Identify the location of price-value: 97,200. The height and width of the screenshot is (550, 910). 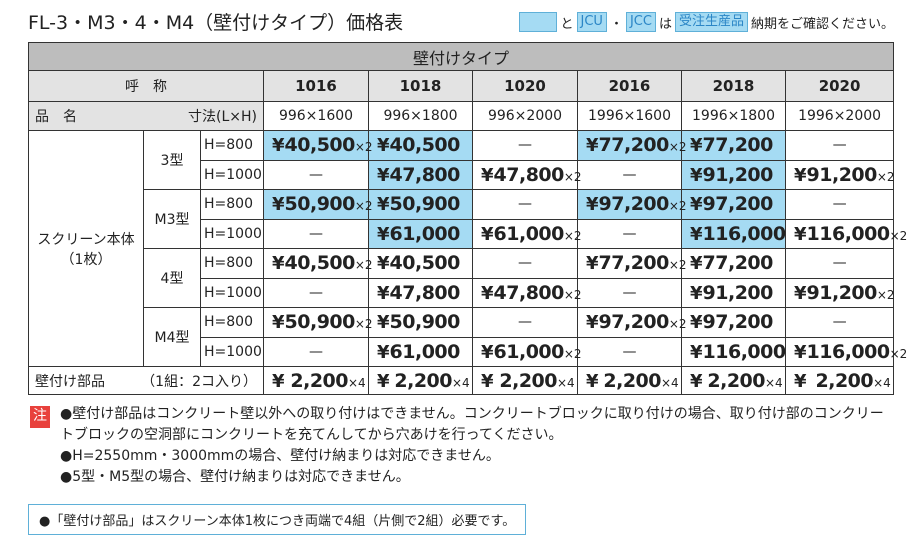
(634, 204).